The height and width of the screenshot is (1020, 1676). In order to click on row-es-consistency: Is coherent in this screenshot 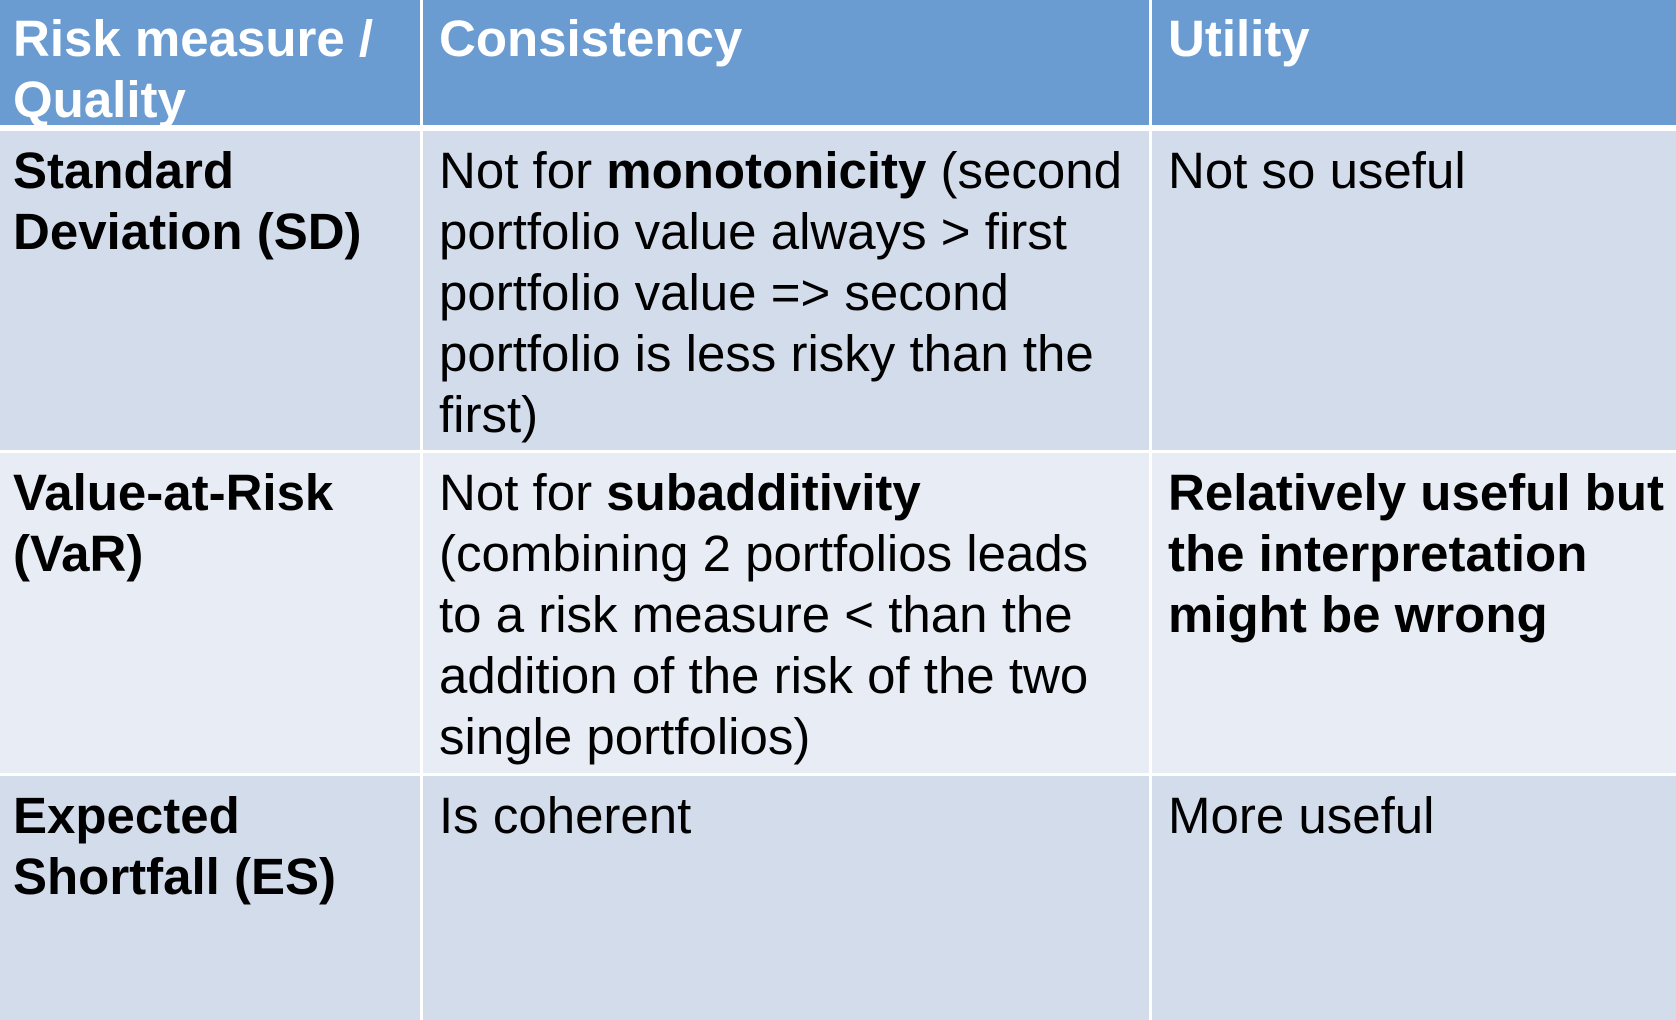, I will do `click(787, 898)`.